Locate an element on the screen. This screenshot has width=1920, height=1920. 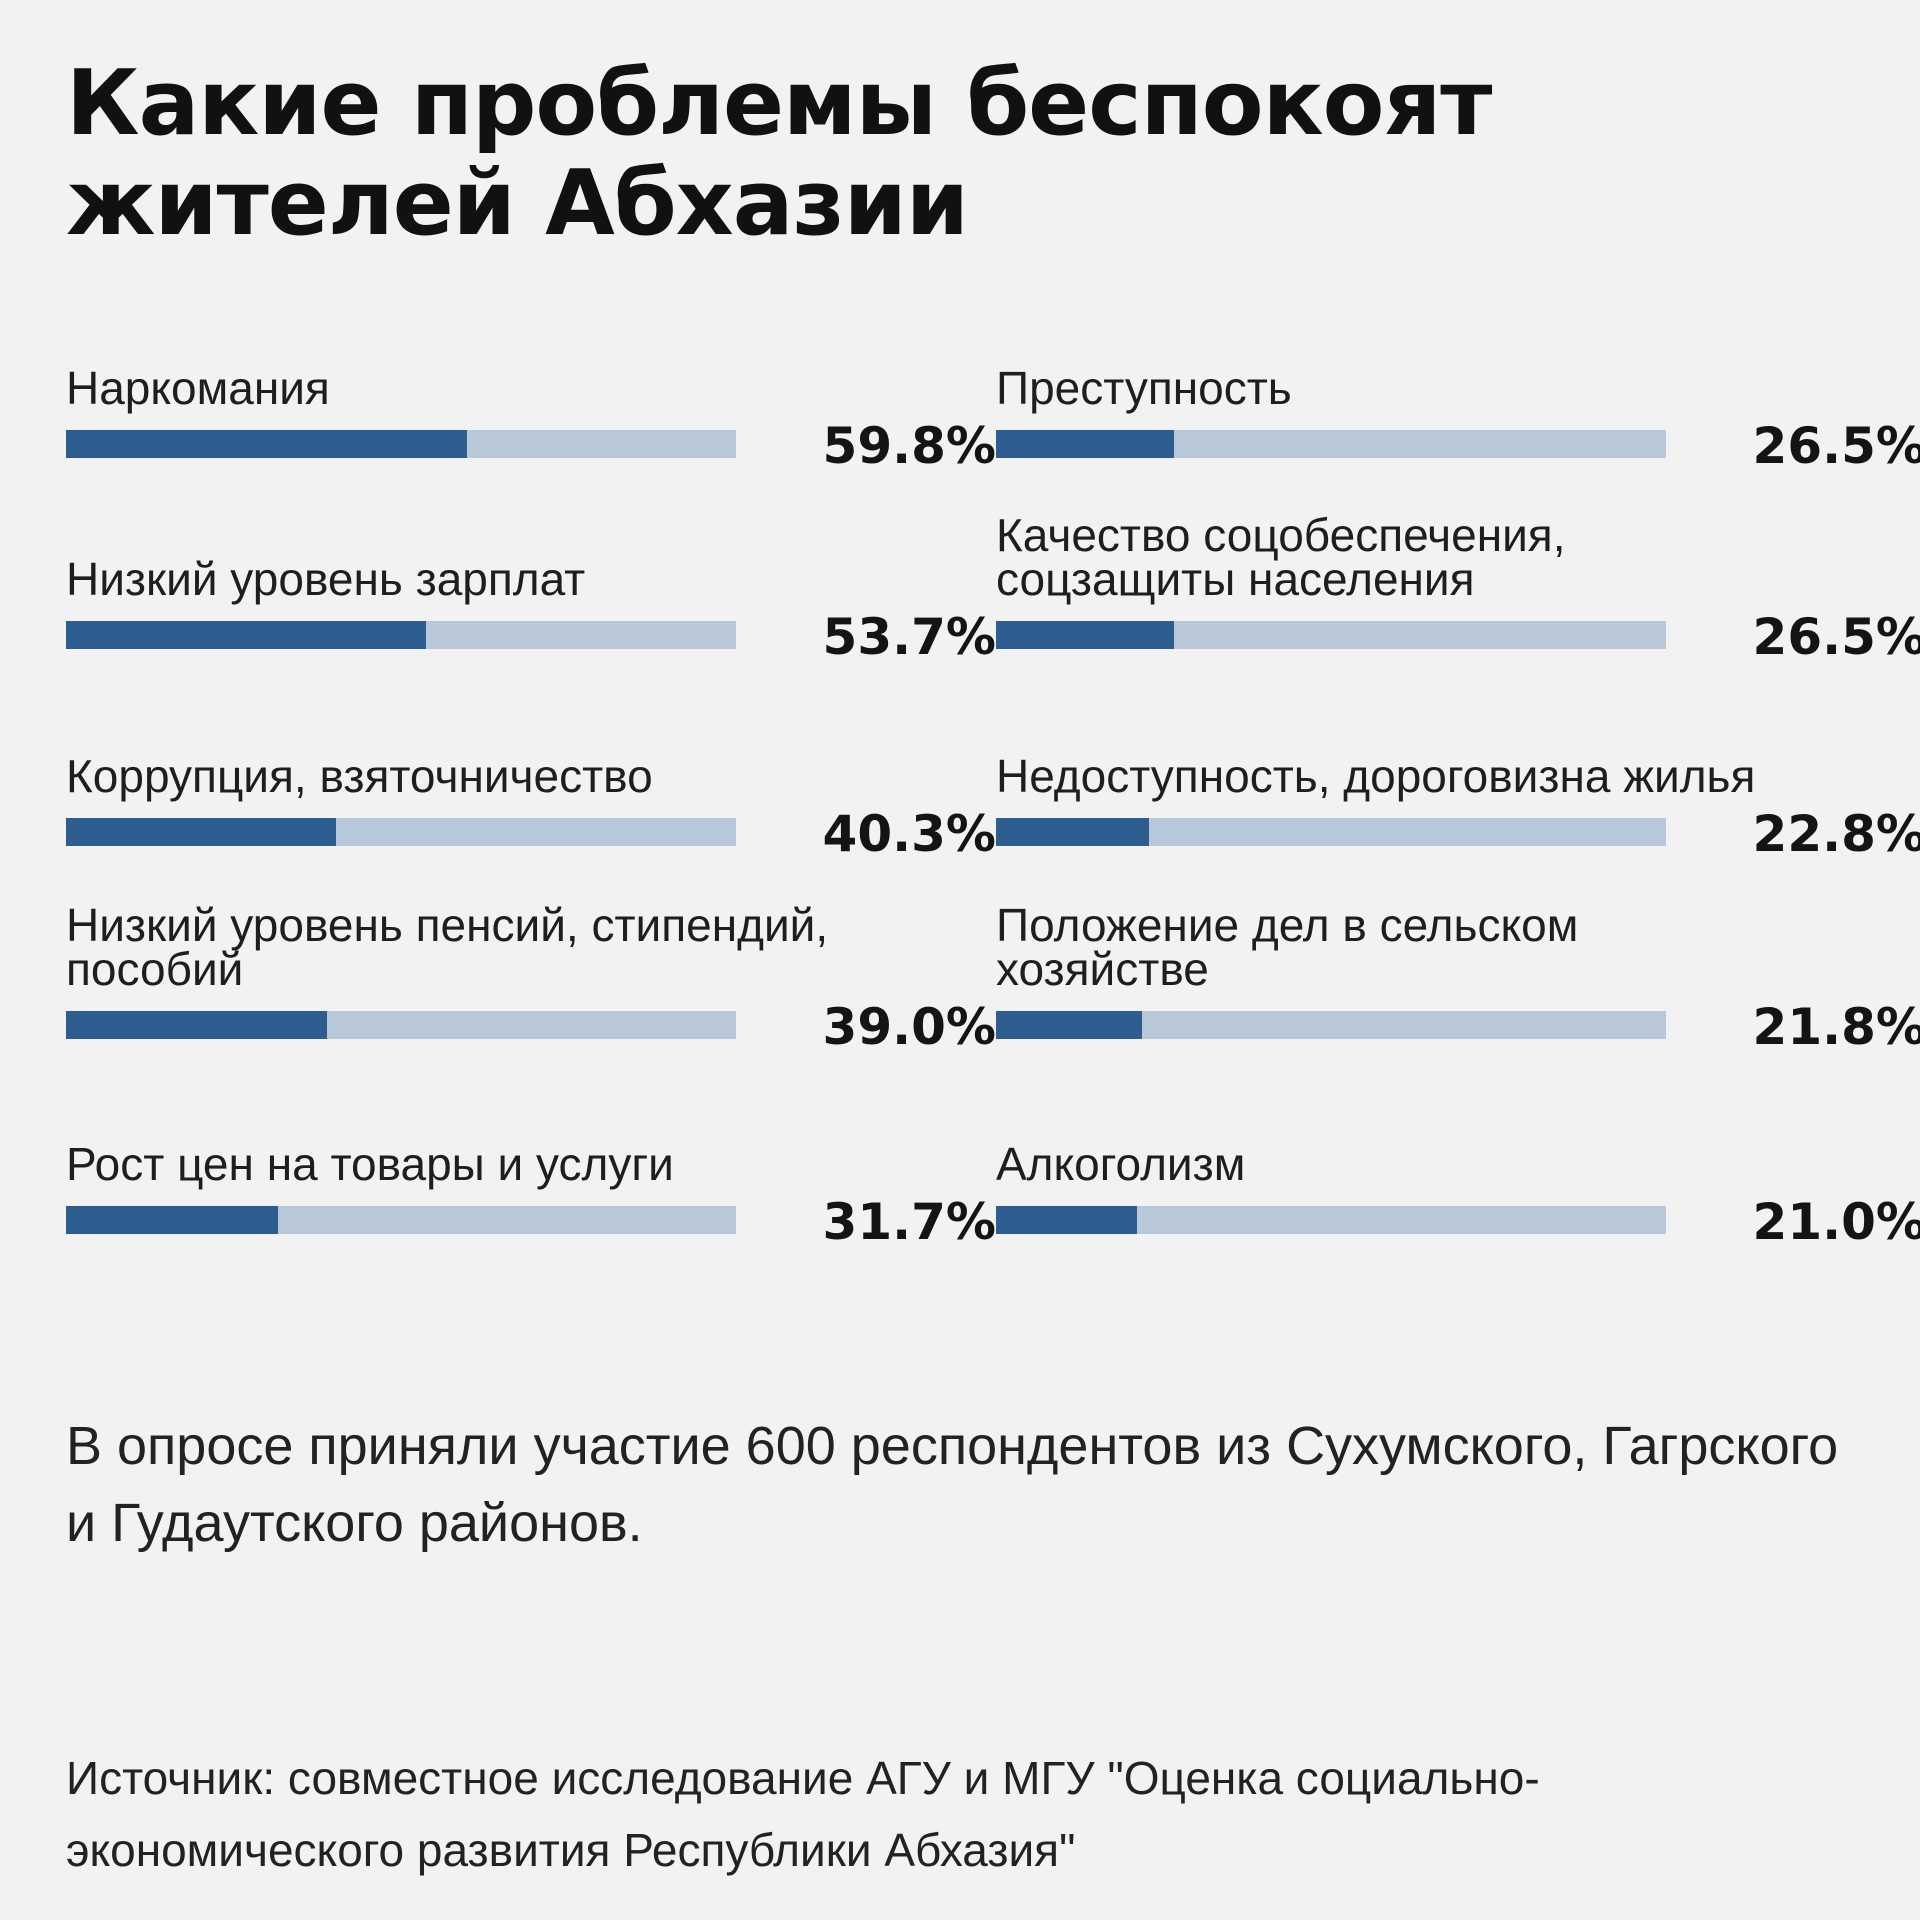
bar-item: Низкий уровень зарплат 53.7% is located at coordinates (531, 582).